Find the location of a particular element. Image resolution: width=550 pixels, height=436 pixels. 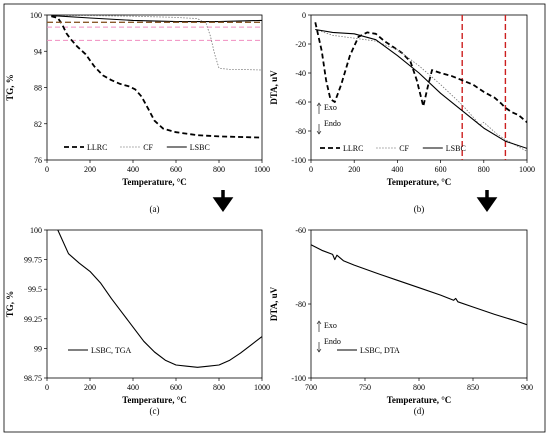

y-tick-label: 98.75 is located at coordinates (33, 378).